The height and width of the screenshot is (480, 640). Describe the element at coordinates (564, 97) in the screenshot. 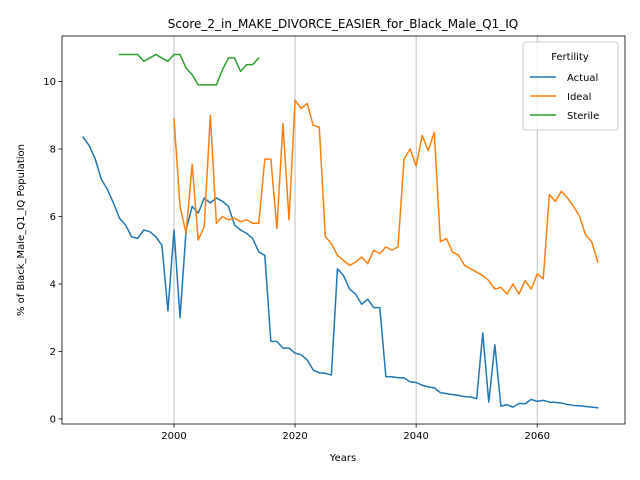

I see `legend-entries: Actual Ideal Sterile` at that location.